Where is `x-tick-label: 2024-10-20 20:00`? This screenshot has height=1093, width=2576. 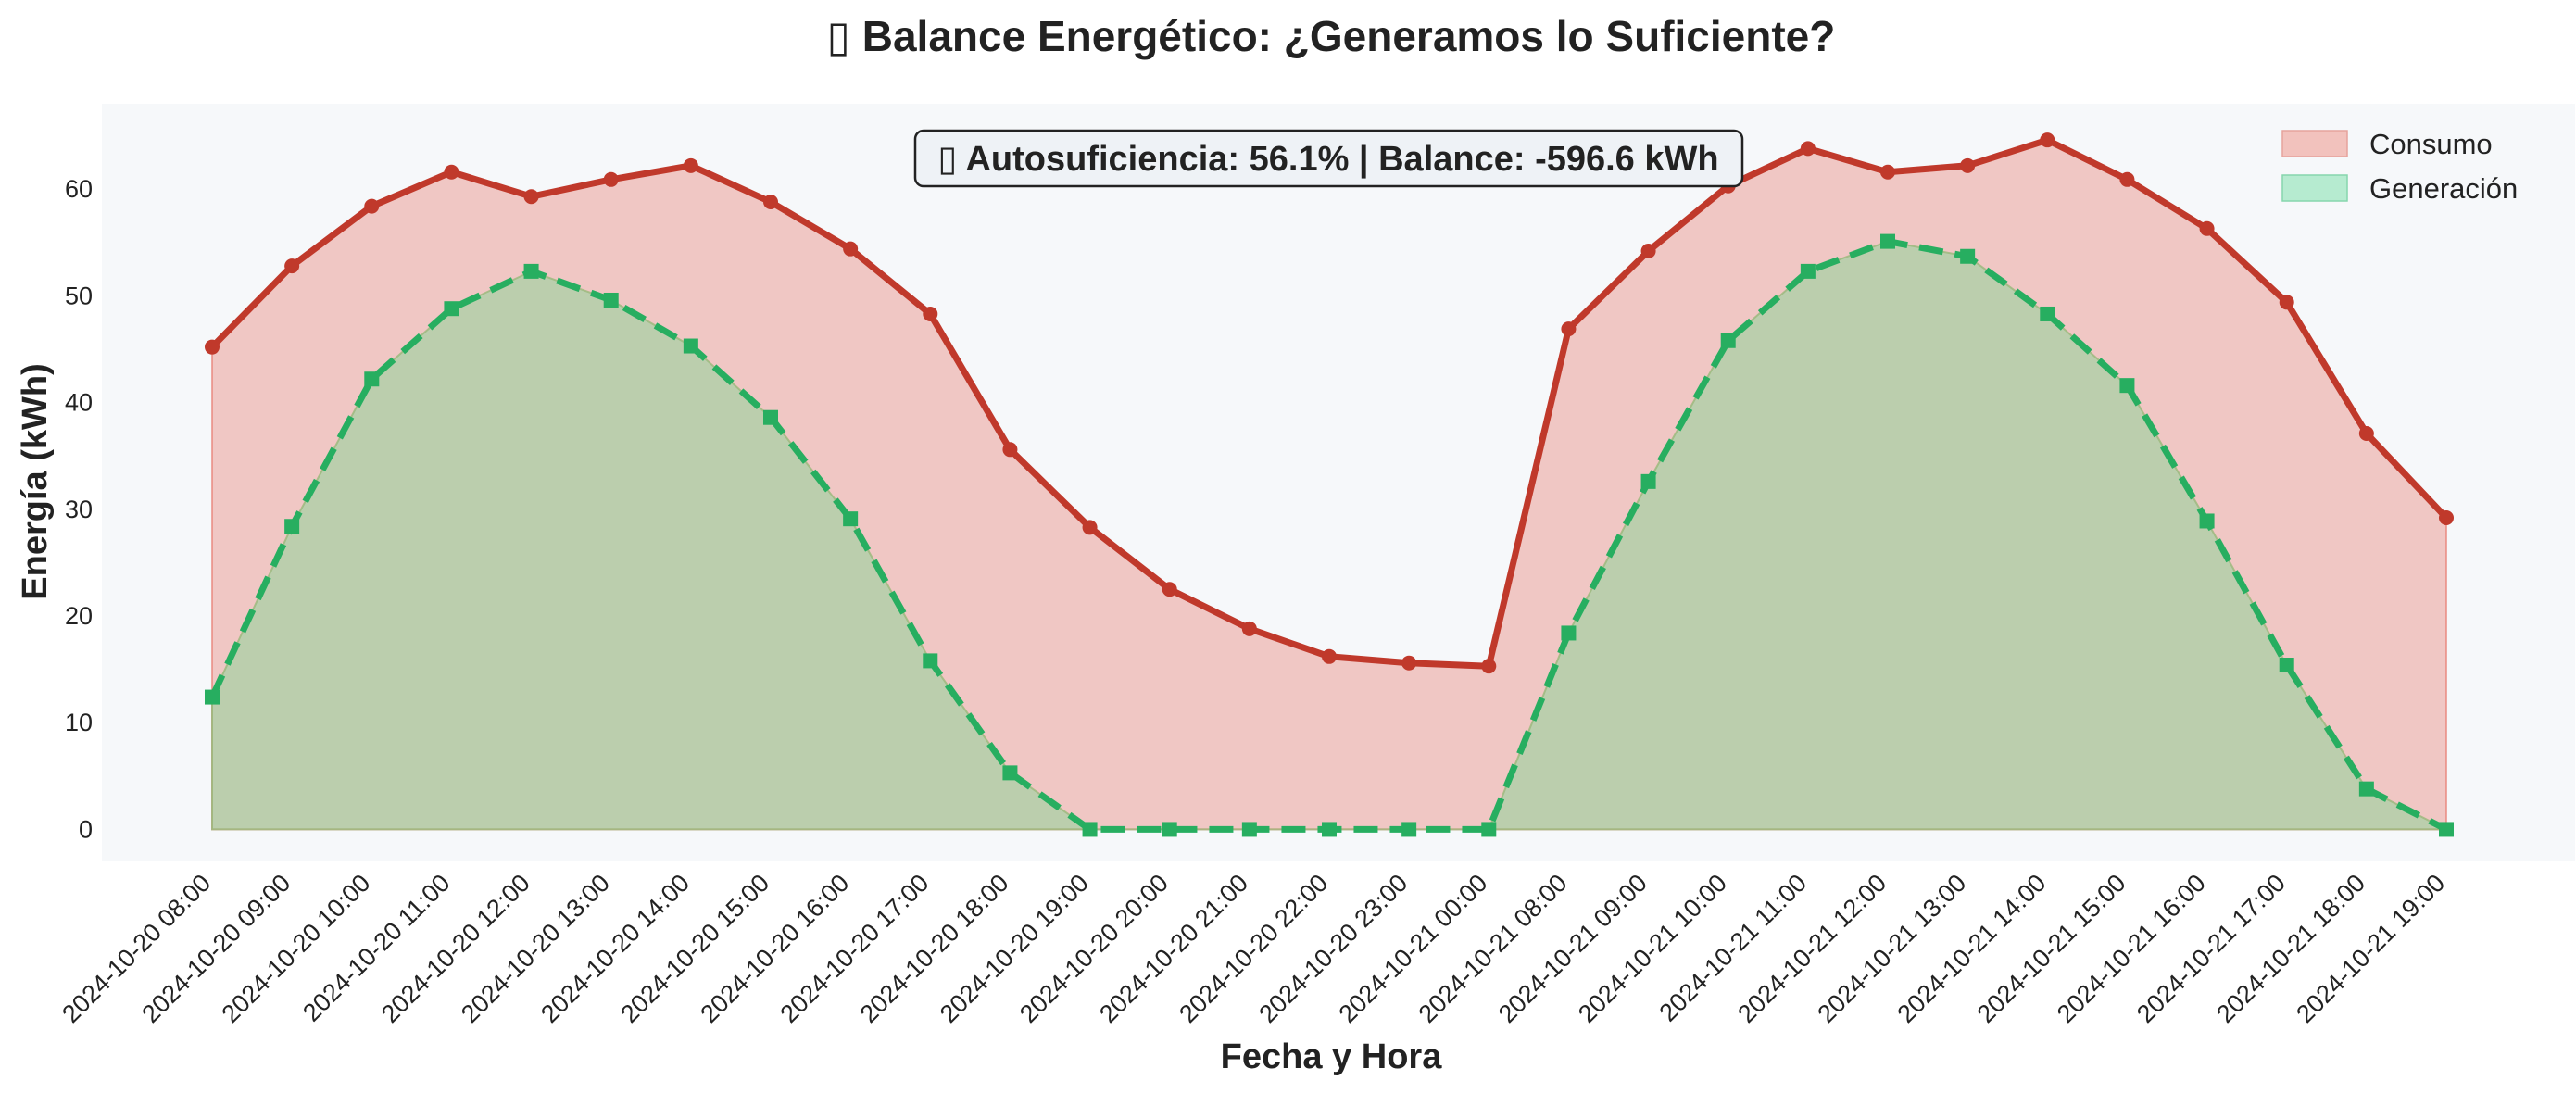
x-tick-label: 2024-10-20 20:00 is located at coordinates (1094, 948).